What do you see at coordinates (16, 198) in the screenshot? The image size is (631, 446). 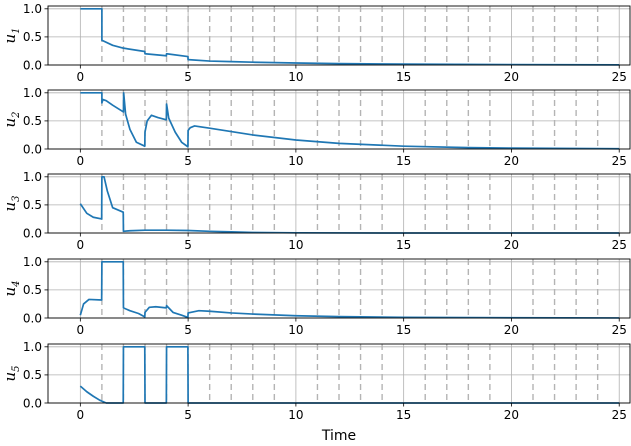 I see `y-axis-label-subscript: 3` at bounding box center [16, 198].